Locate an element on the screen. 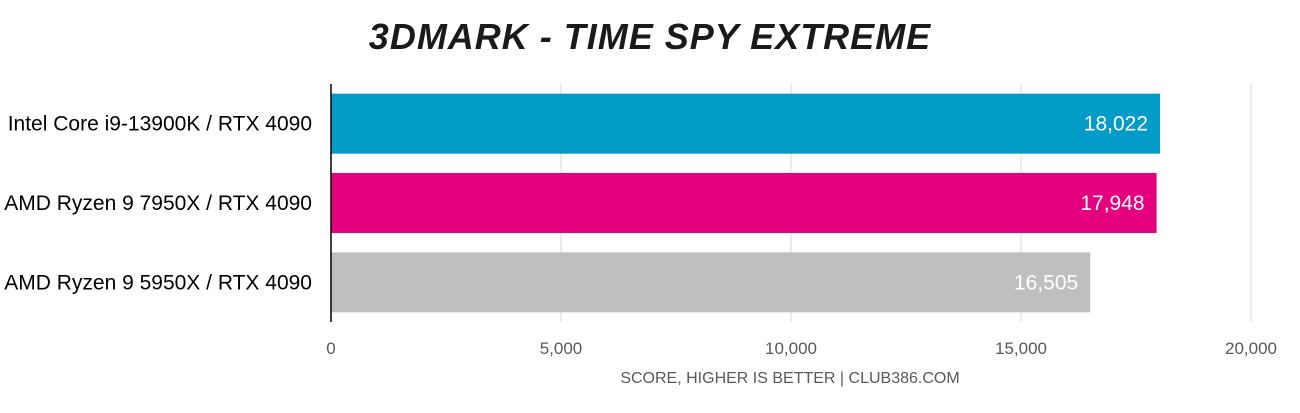  category-label: Intel Core i9-13900K / RTX 4090 is located at coordinates (160, 124).